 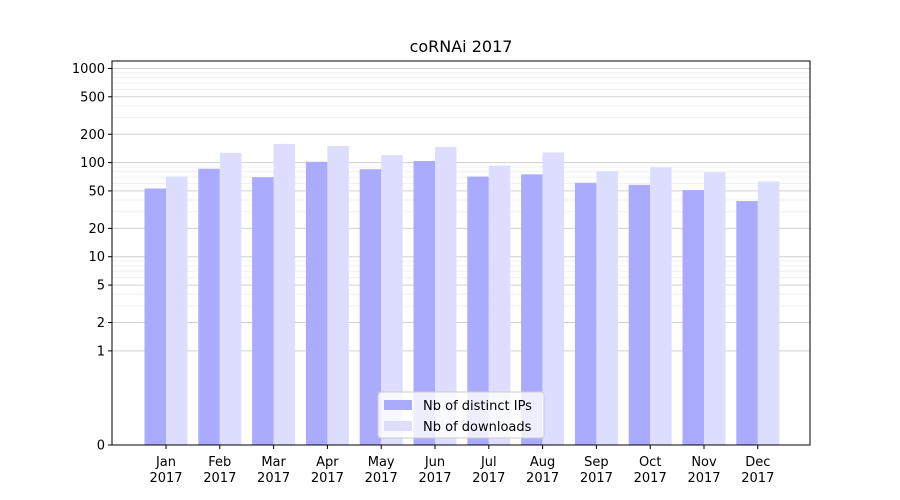 I want to click on y-tick-label: 20, so click(x=96, y=229).